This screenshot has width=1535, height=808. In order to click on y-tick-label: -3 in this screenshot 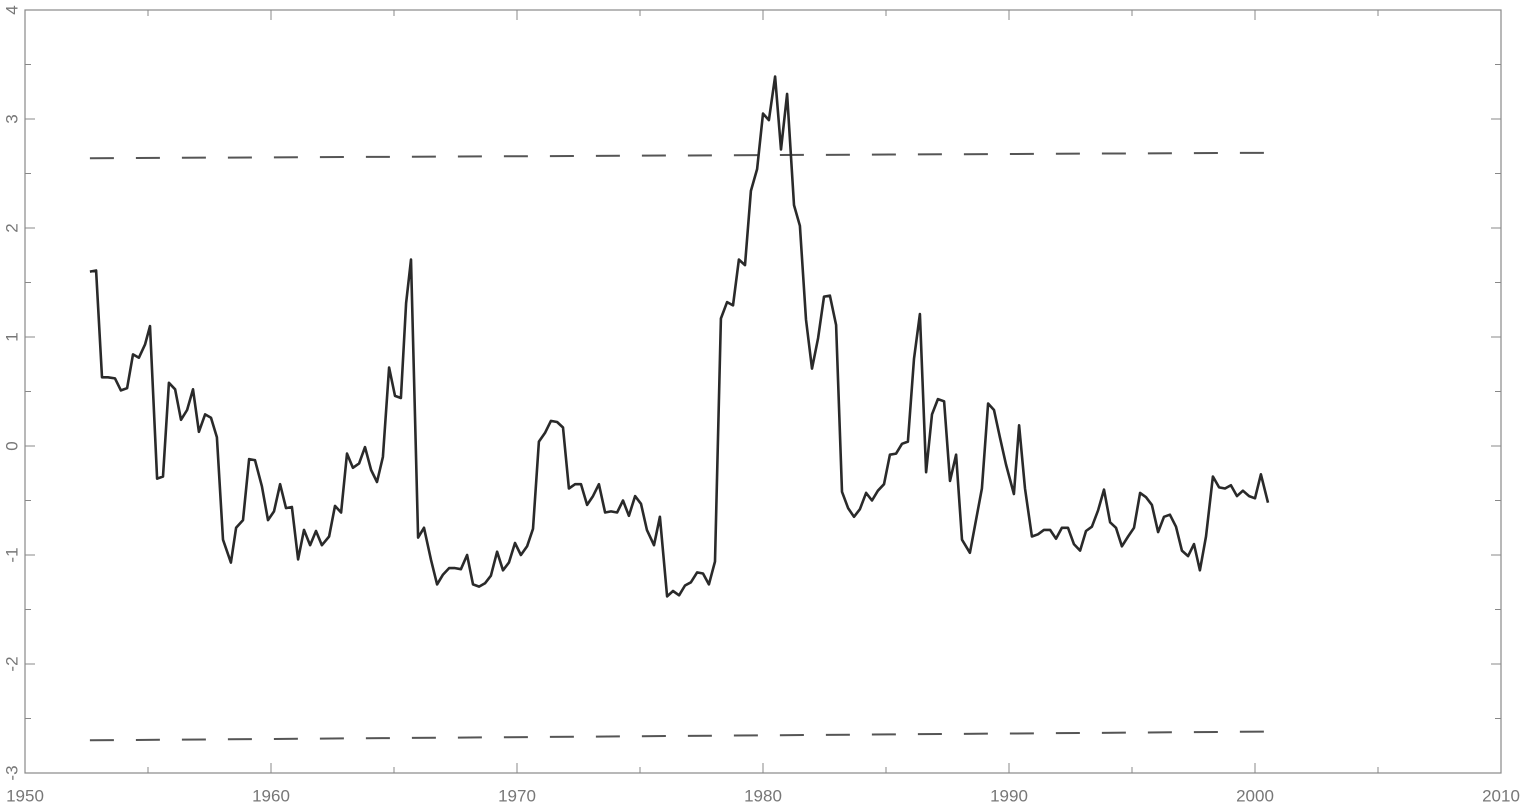, I will do `click(11, 772)`.